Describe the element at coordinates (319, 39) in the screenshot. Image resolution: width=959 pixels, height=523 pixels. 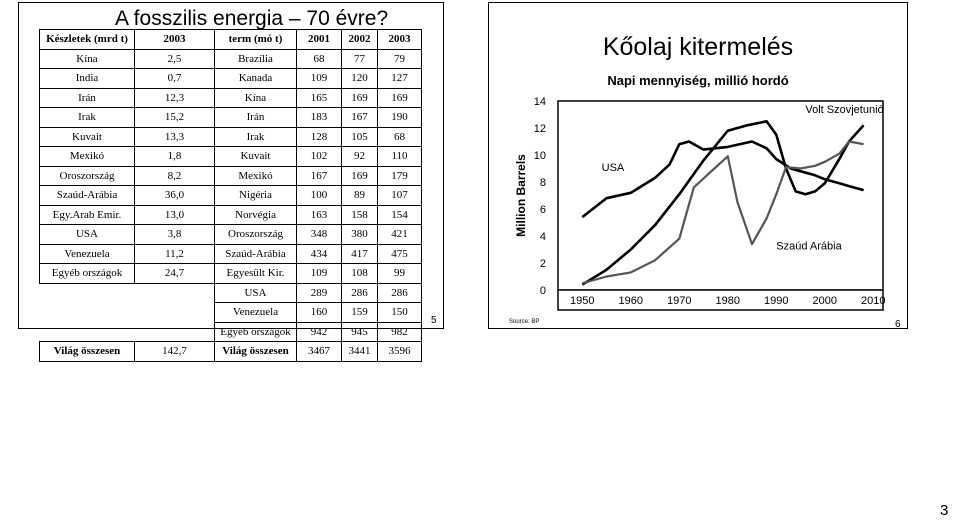
I see `production-header-2001: 2001` at that location.